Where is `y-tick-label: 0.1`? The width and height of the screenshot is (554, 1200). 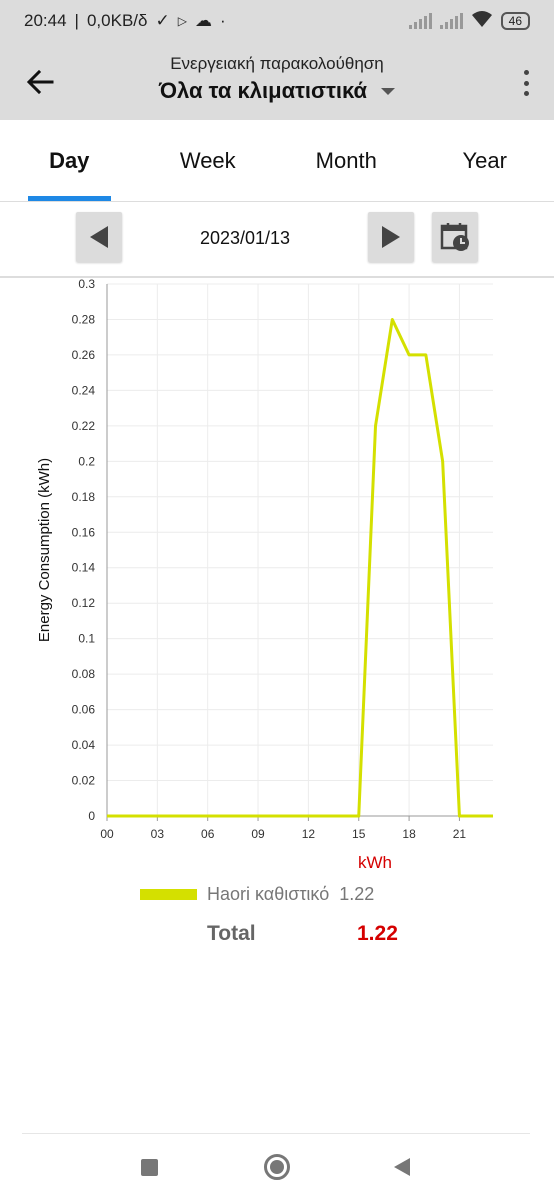 y-tick-label: 0.1 is located at coordinates (86, 639).